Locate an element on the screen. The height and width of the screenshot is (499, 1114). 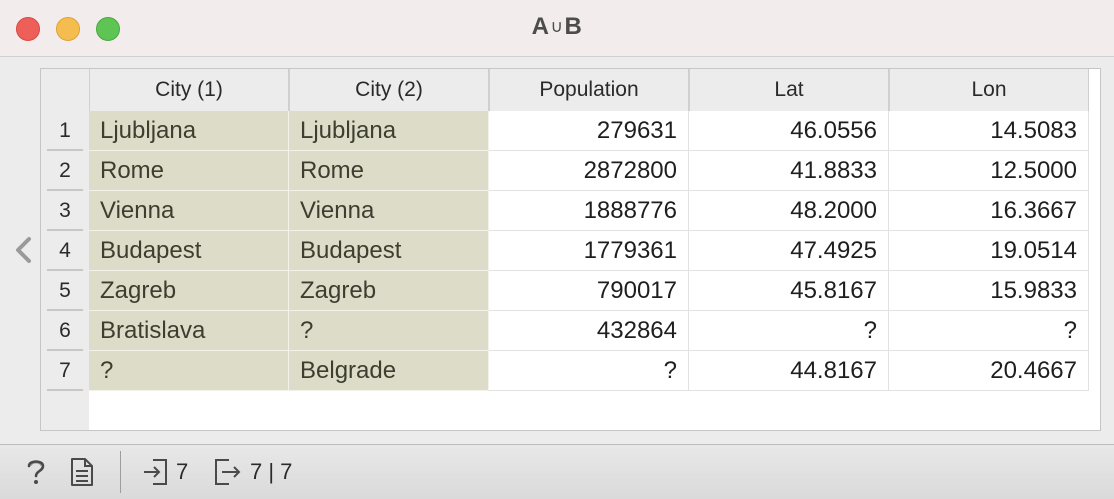
table-corner is located at coordinates (65, 90).